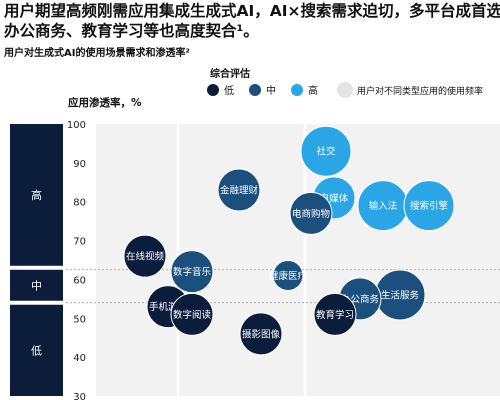 This screenshot has width=500, height=400. I want to click on bubble-label: 输入法, so click(383, 206).